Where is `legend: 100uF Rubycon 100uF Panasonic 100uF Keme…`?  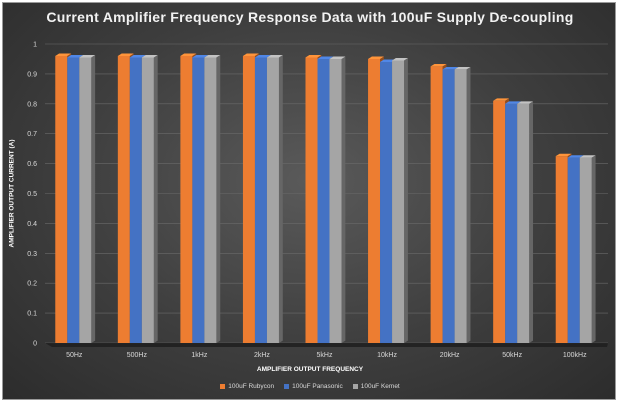 legend: 100uF Rubycon 100uF Panasonic 100uF Keme… is located at coordinates (310, 386).